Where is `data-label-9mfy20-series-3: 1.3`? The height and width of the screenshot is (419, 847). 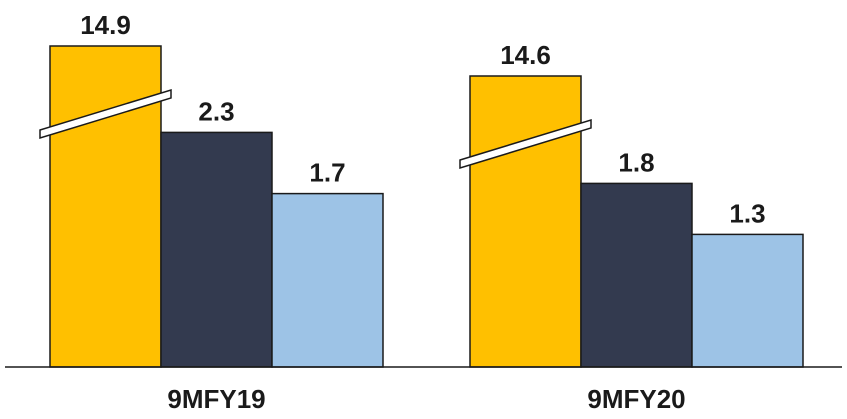
data-label-9mfy20-series-3: 1.3 is located at coordinates (747, 213).